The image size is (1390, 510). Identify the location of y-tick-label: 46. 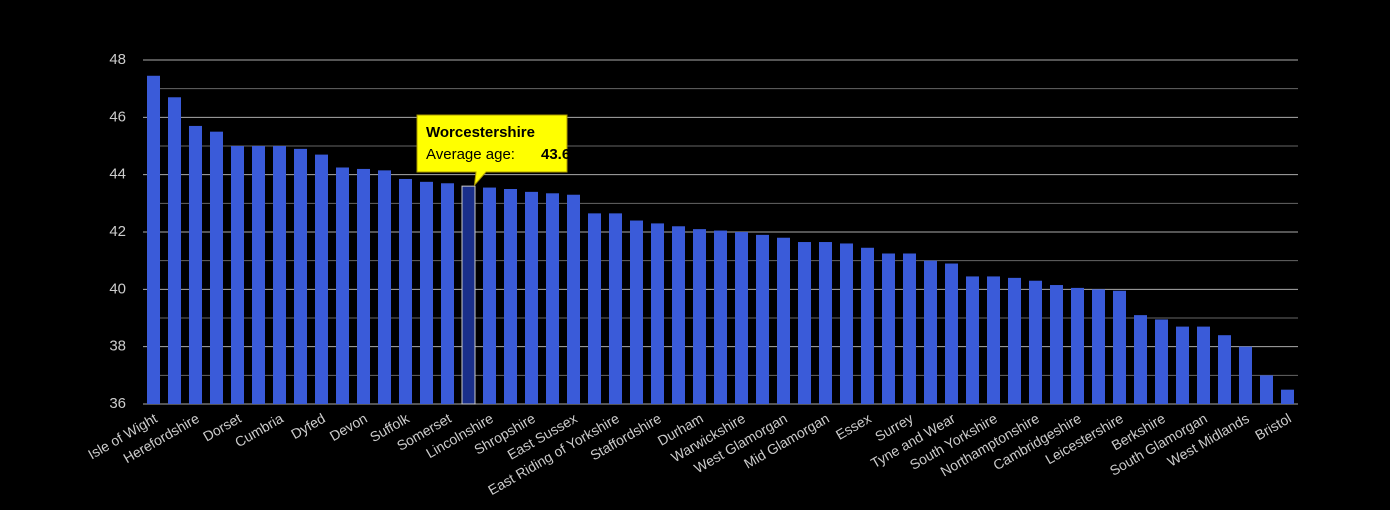
(117, 116).